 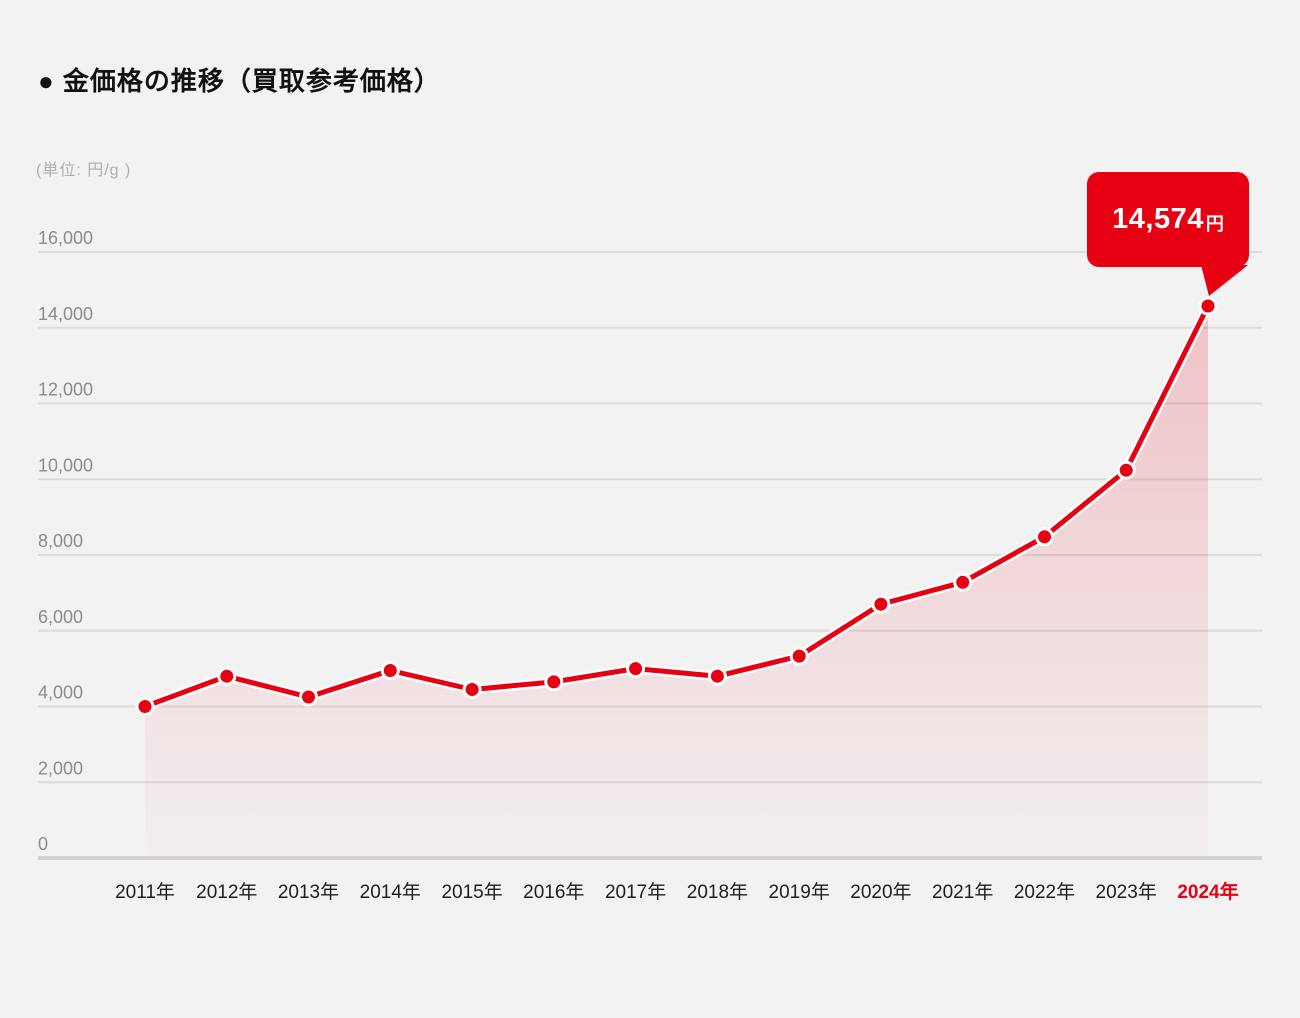 What do you see at coordinates (1214, 223) in the screenshot?
I see `callout-price-unit: 円` at bounding box center [1214, 223].